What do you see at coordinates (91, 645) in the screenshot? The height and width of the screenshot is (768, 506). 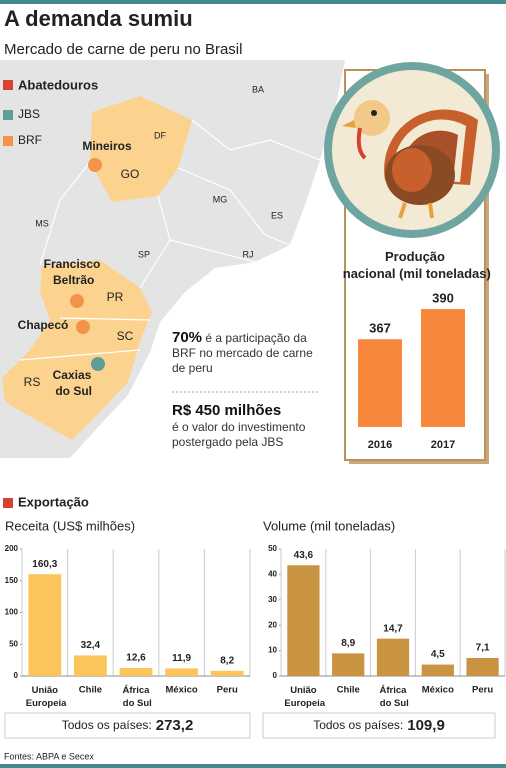 I see `value-label: 32,4` at bounding box center [91, 645].